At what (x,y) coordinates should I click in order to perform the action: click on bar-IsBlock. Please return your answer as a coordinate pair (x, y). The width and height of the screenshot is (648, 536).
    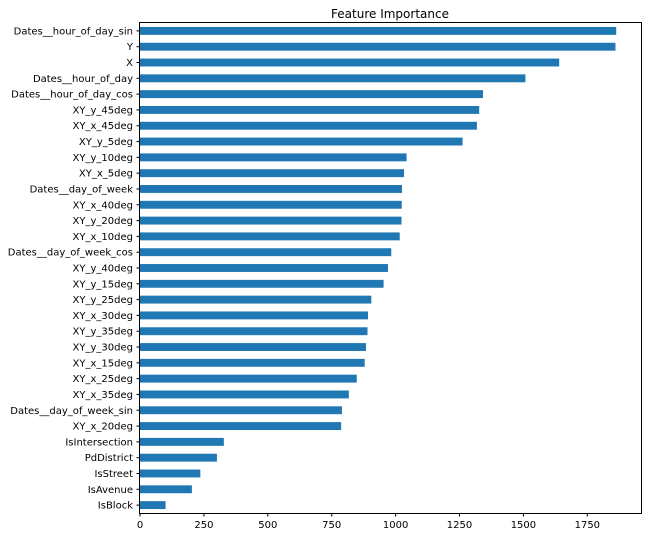
    Looking at the image, I should click on (153, 505).